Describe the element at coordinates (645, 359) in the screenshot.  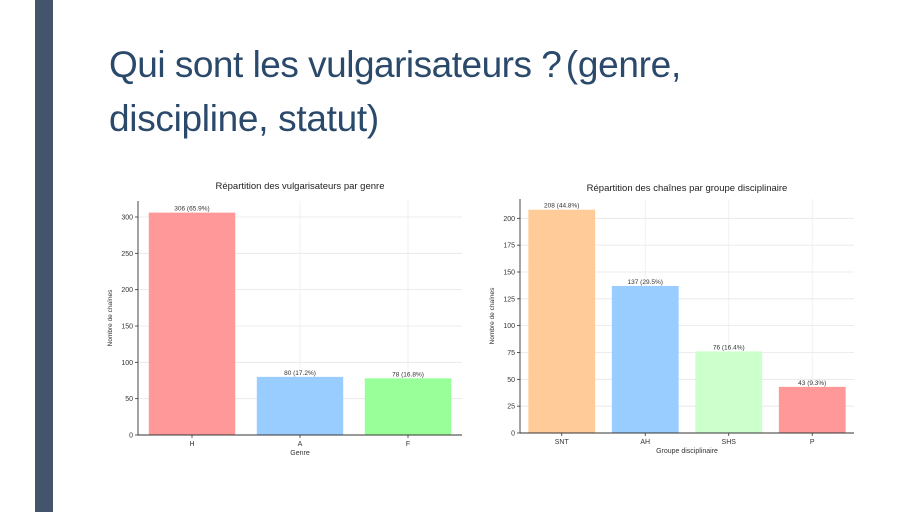
I see `discipline-bar-ah` at that location.